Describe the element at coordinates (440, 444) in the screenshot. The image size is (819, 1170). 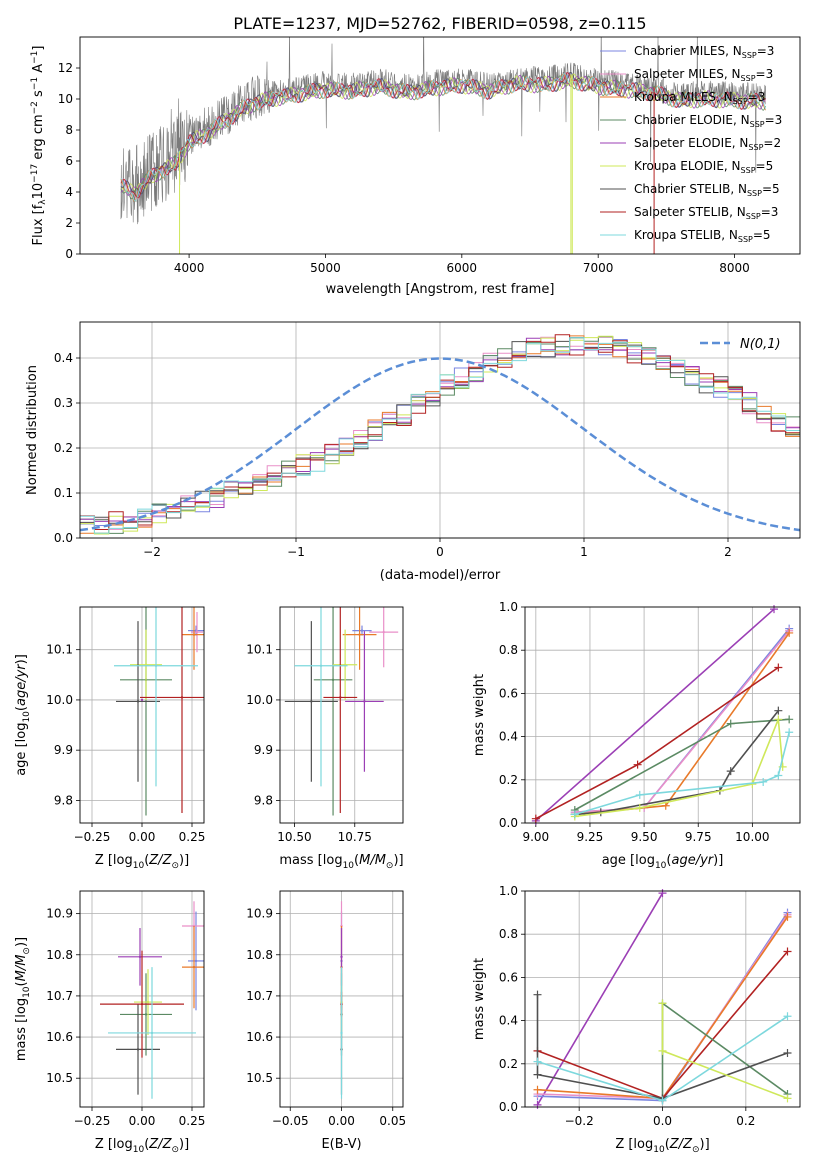
I see `normal-distribution-curve` at that location.